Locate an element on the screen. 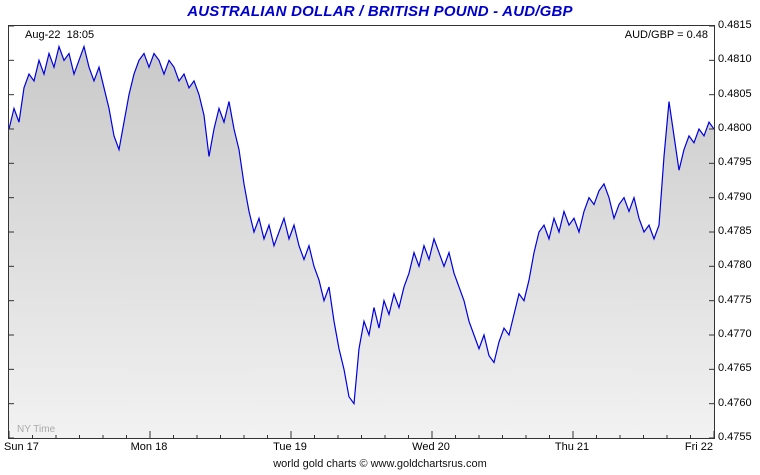 This screenshot has width=760, height=475. x-tick-label: Mon 18 is located at coordinates (149, 447).